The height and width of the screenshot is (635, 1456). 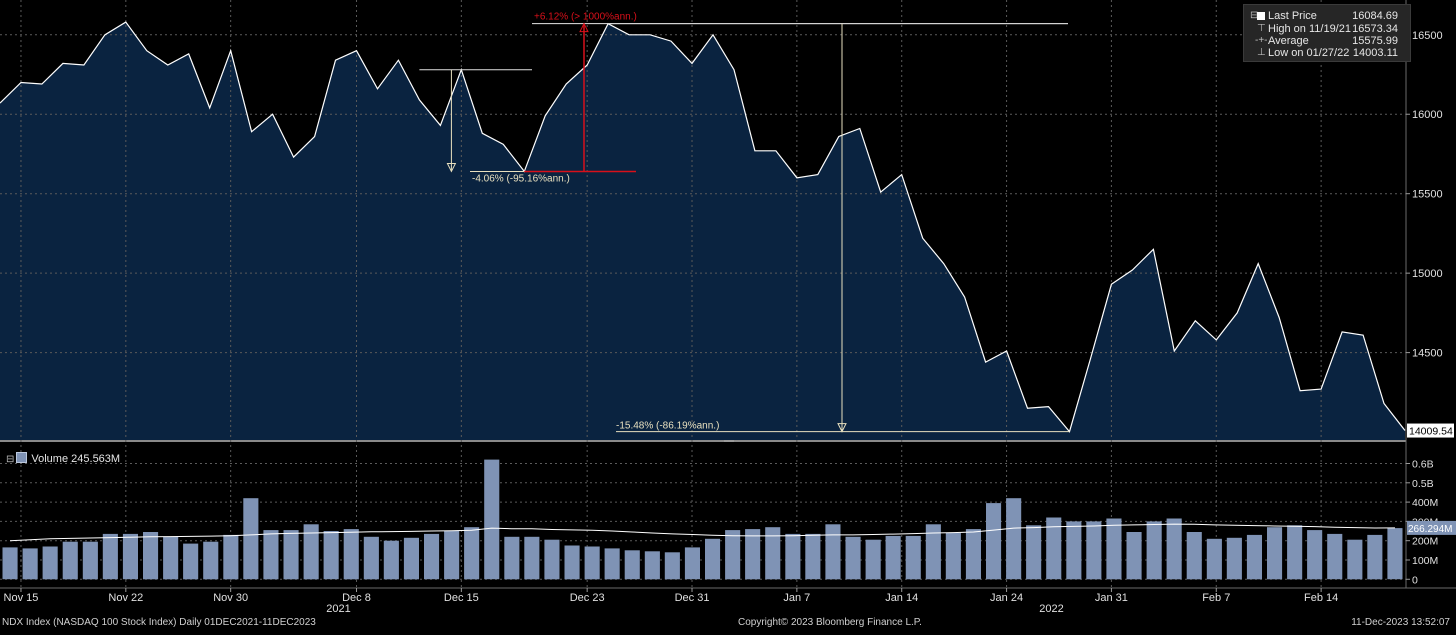 What do you see at coordinates (1423, 484) in the screenshot?
I see `volume-axis-label: 0.5B` at bounding box center [1423, 484].